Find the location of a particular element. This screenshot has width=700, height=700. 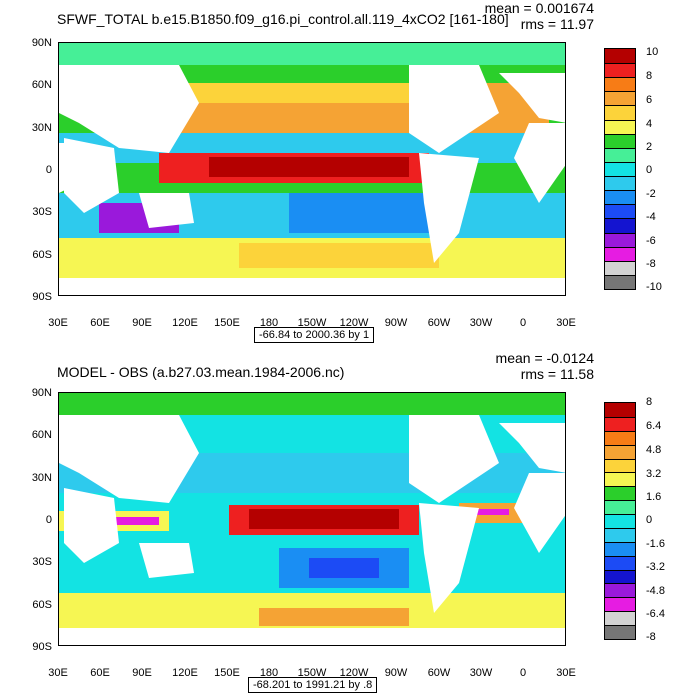

lat-label: 90S is located at coordinates (42, 297).